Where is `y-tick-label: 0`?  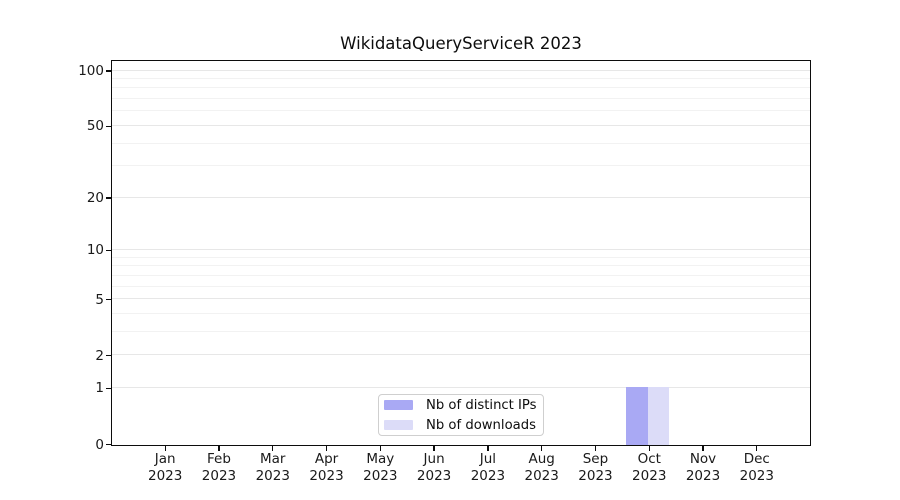
y-tick-label: 0 is located at coordinates (99, 444).